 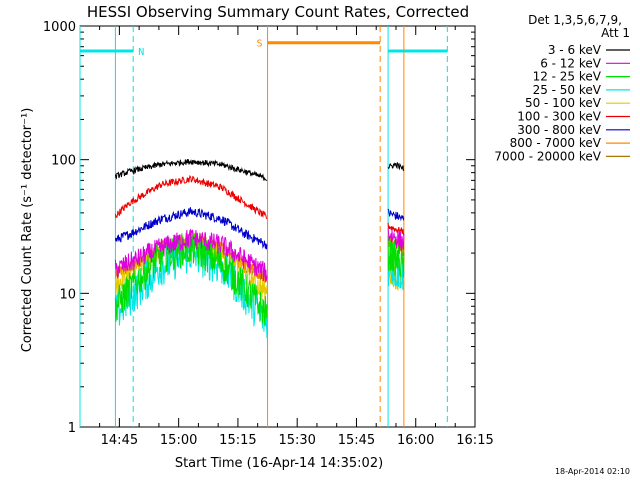 I want to click on y-tick-label: 1000, so click(x=59, y=27).